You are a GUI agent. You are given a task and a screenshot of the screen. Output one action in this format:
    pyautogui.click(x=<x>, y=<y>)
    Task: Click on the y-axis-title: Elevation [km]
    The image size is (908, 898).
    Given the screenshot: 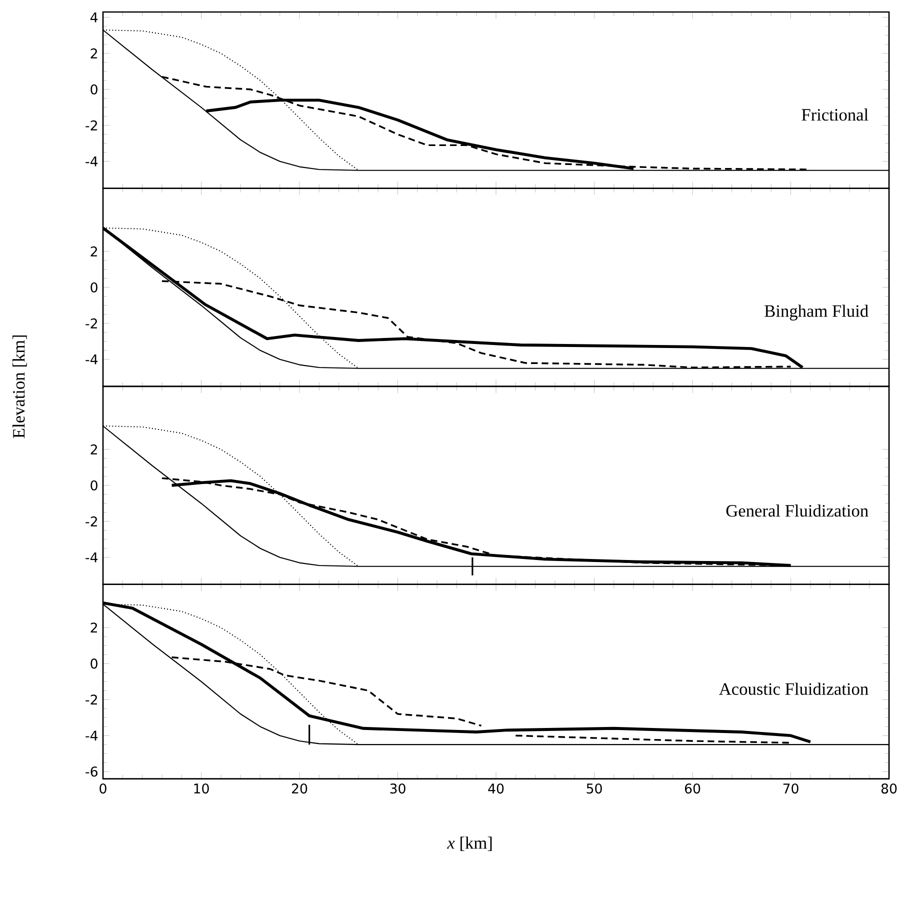 What is the action you would take?
    pyautogui.click(x=19, y=386)
    